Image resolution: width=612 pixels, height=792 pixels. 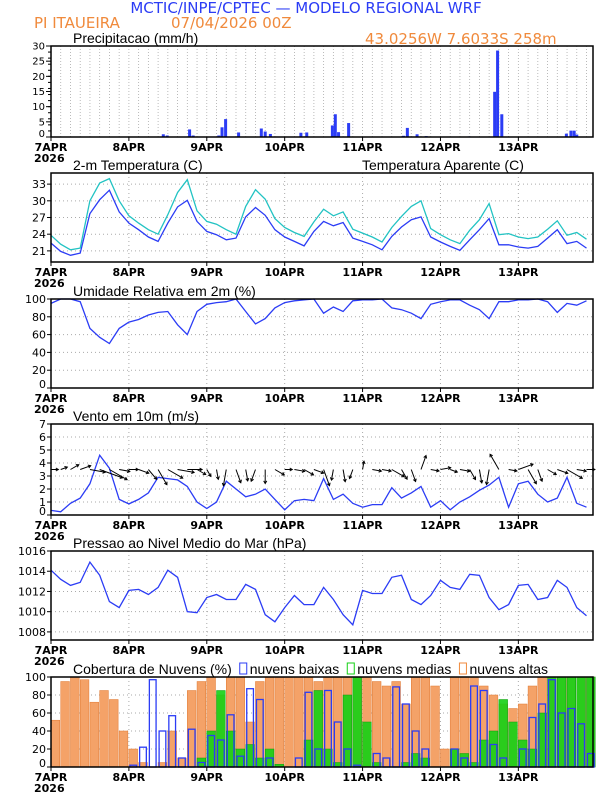 I want to click on run-label: 07/04/2026 00Z, so click(x=231, y=23).